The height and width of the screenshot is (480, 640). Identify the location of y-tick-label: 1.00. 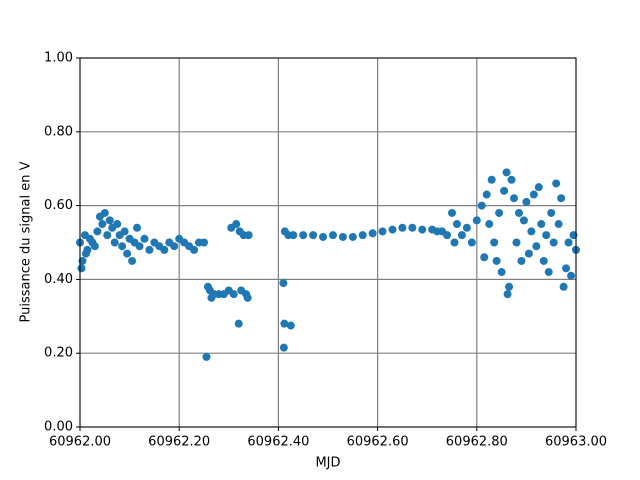
(58, 58).